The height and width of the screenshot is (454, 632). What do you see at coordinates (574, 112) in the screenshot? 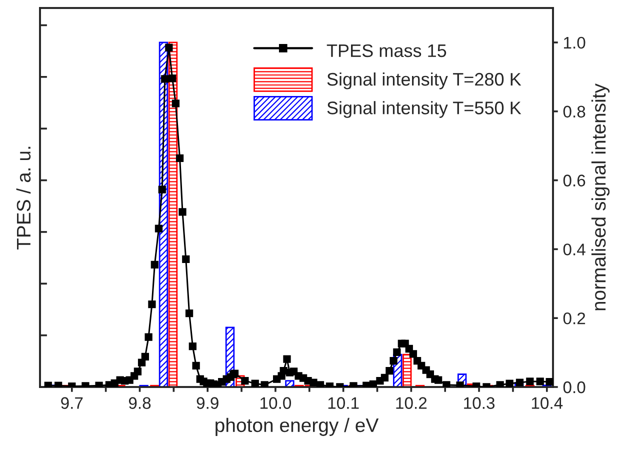
I see `y2-tick-label: 0.8` at bounding box center [574, 112].